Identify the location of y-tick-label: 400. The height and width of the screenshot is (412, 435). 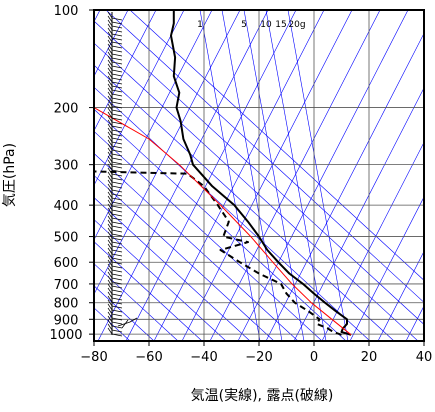
(66, 206).